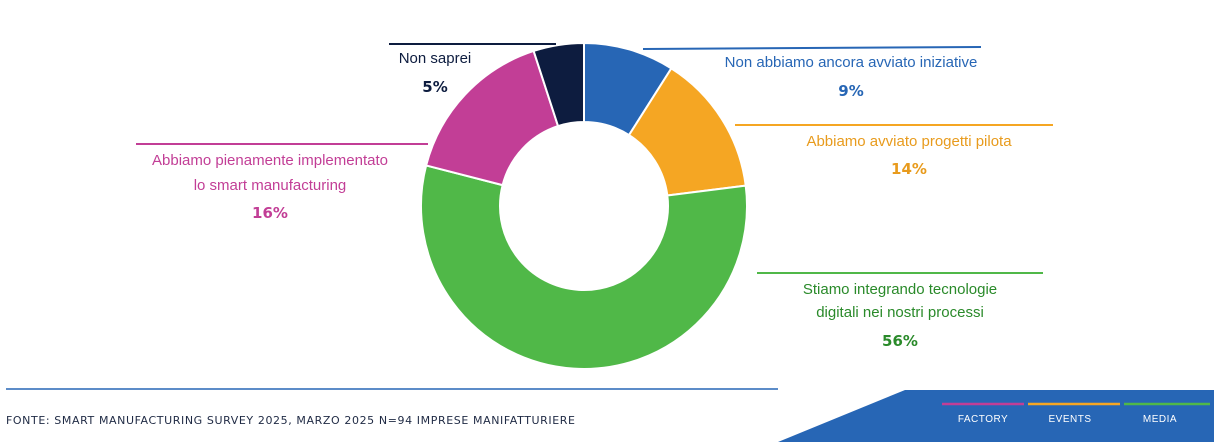 Image resolution: width=1214 pixels, height=442 pixels. Describe the element at coordinates (435, 58) in the screenshot. I see `slice-label-text-4-0: Non saprei` at that location.